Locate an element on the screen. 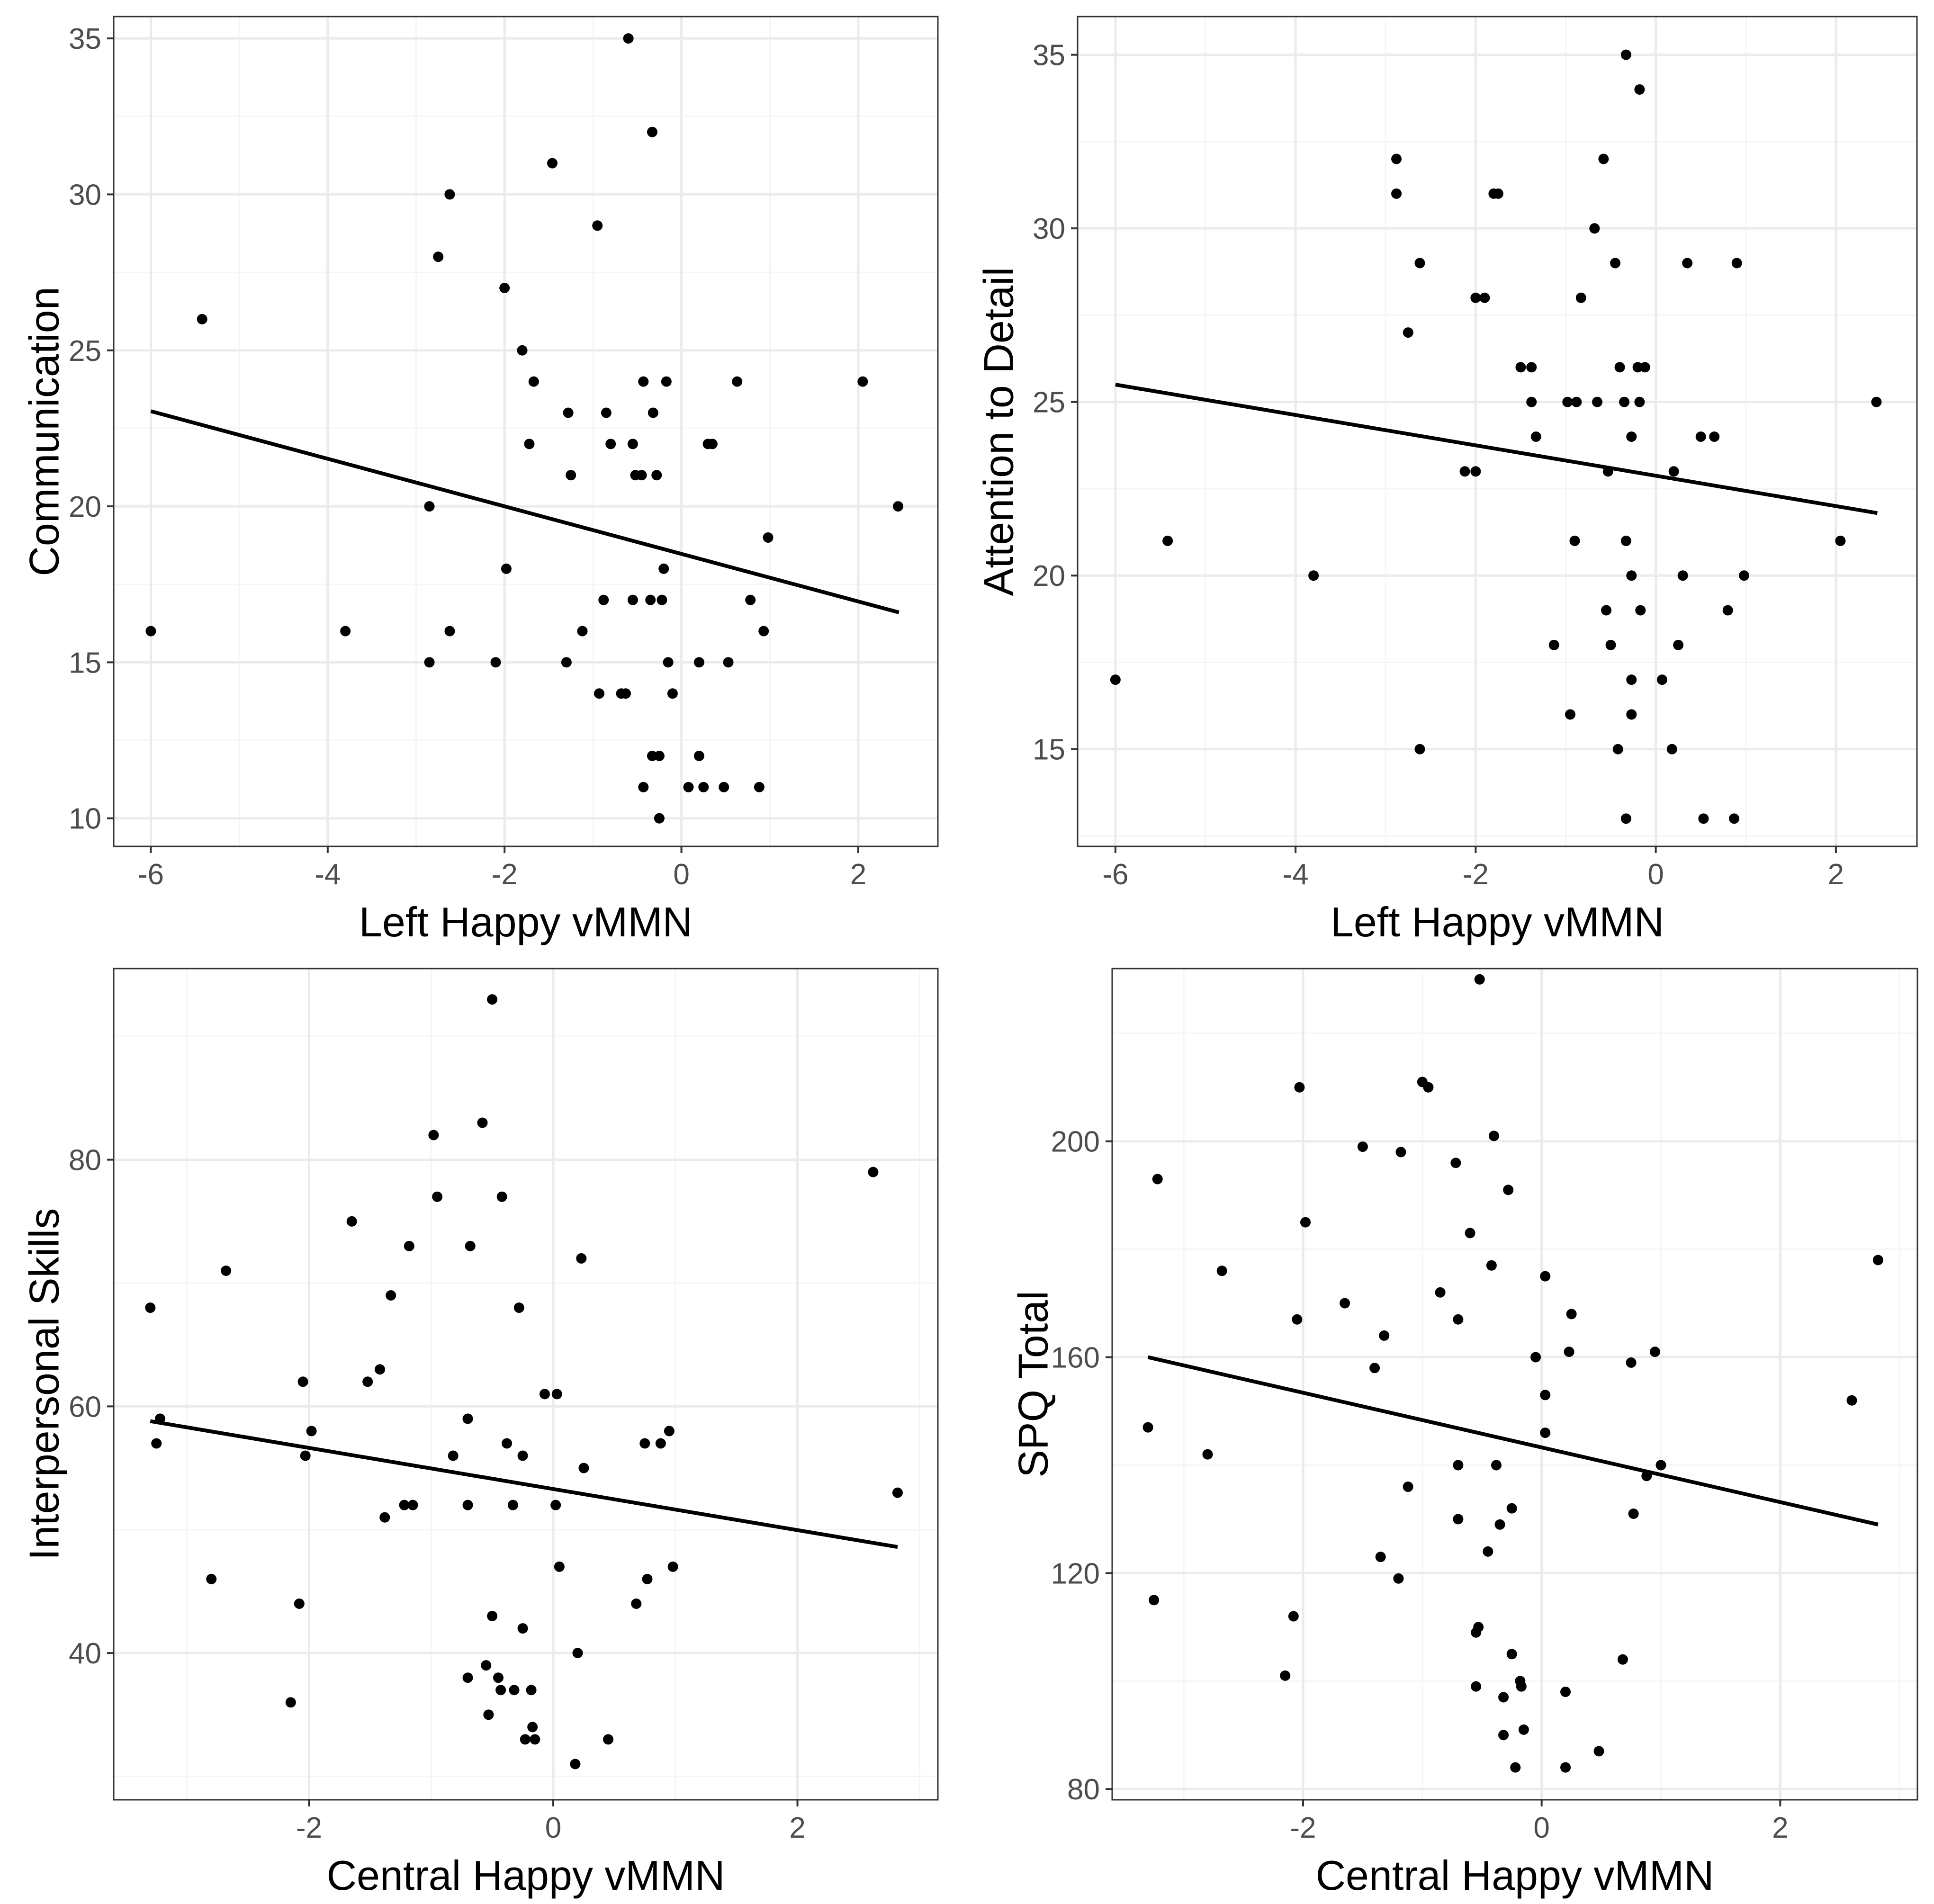  x-tick-label: 2 is located at coordinates (1780, 1828).